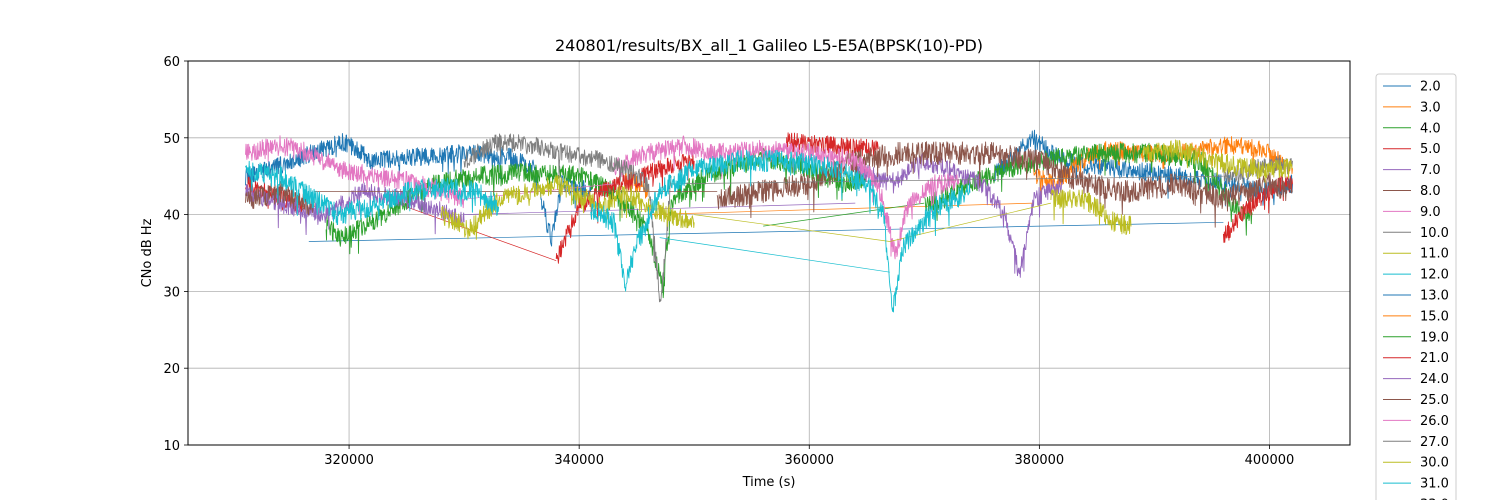  I want to click on legend-entry: 9.0, so click(1430, 212).